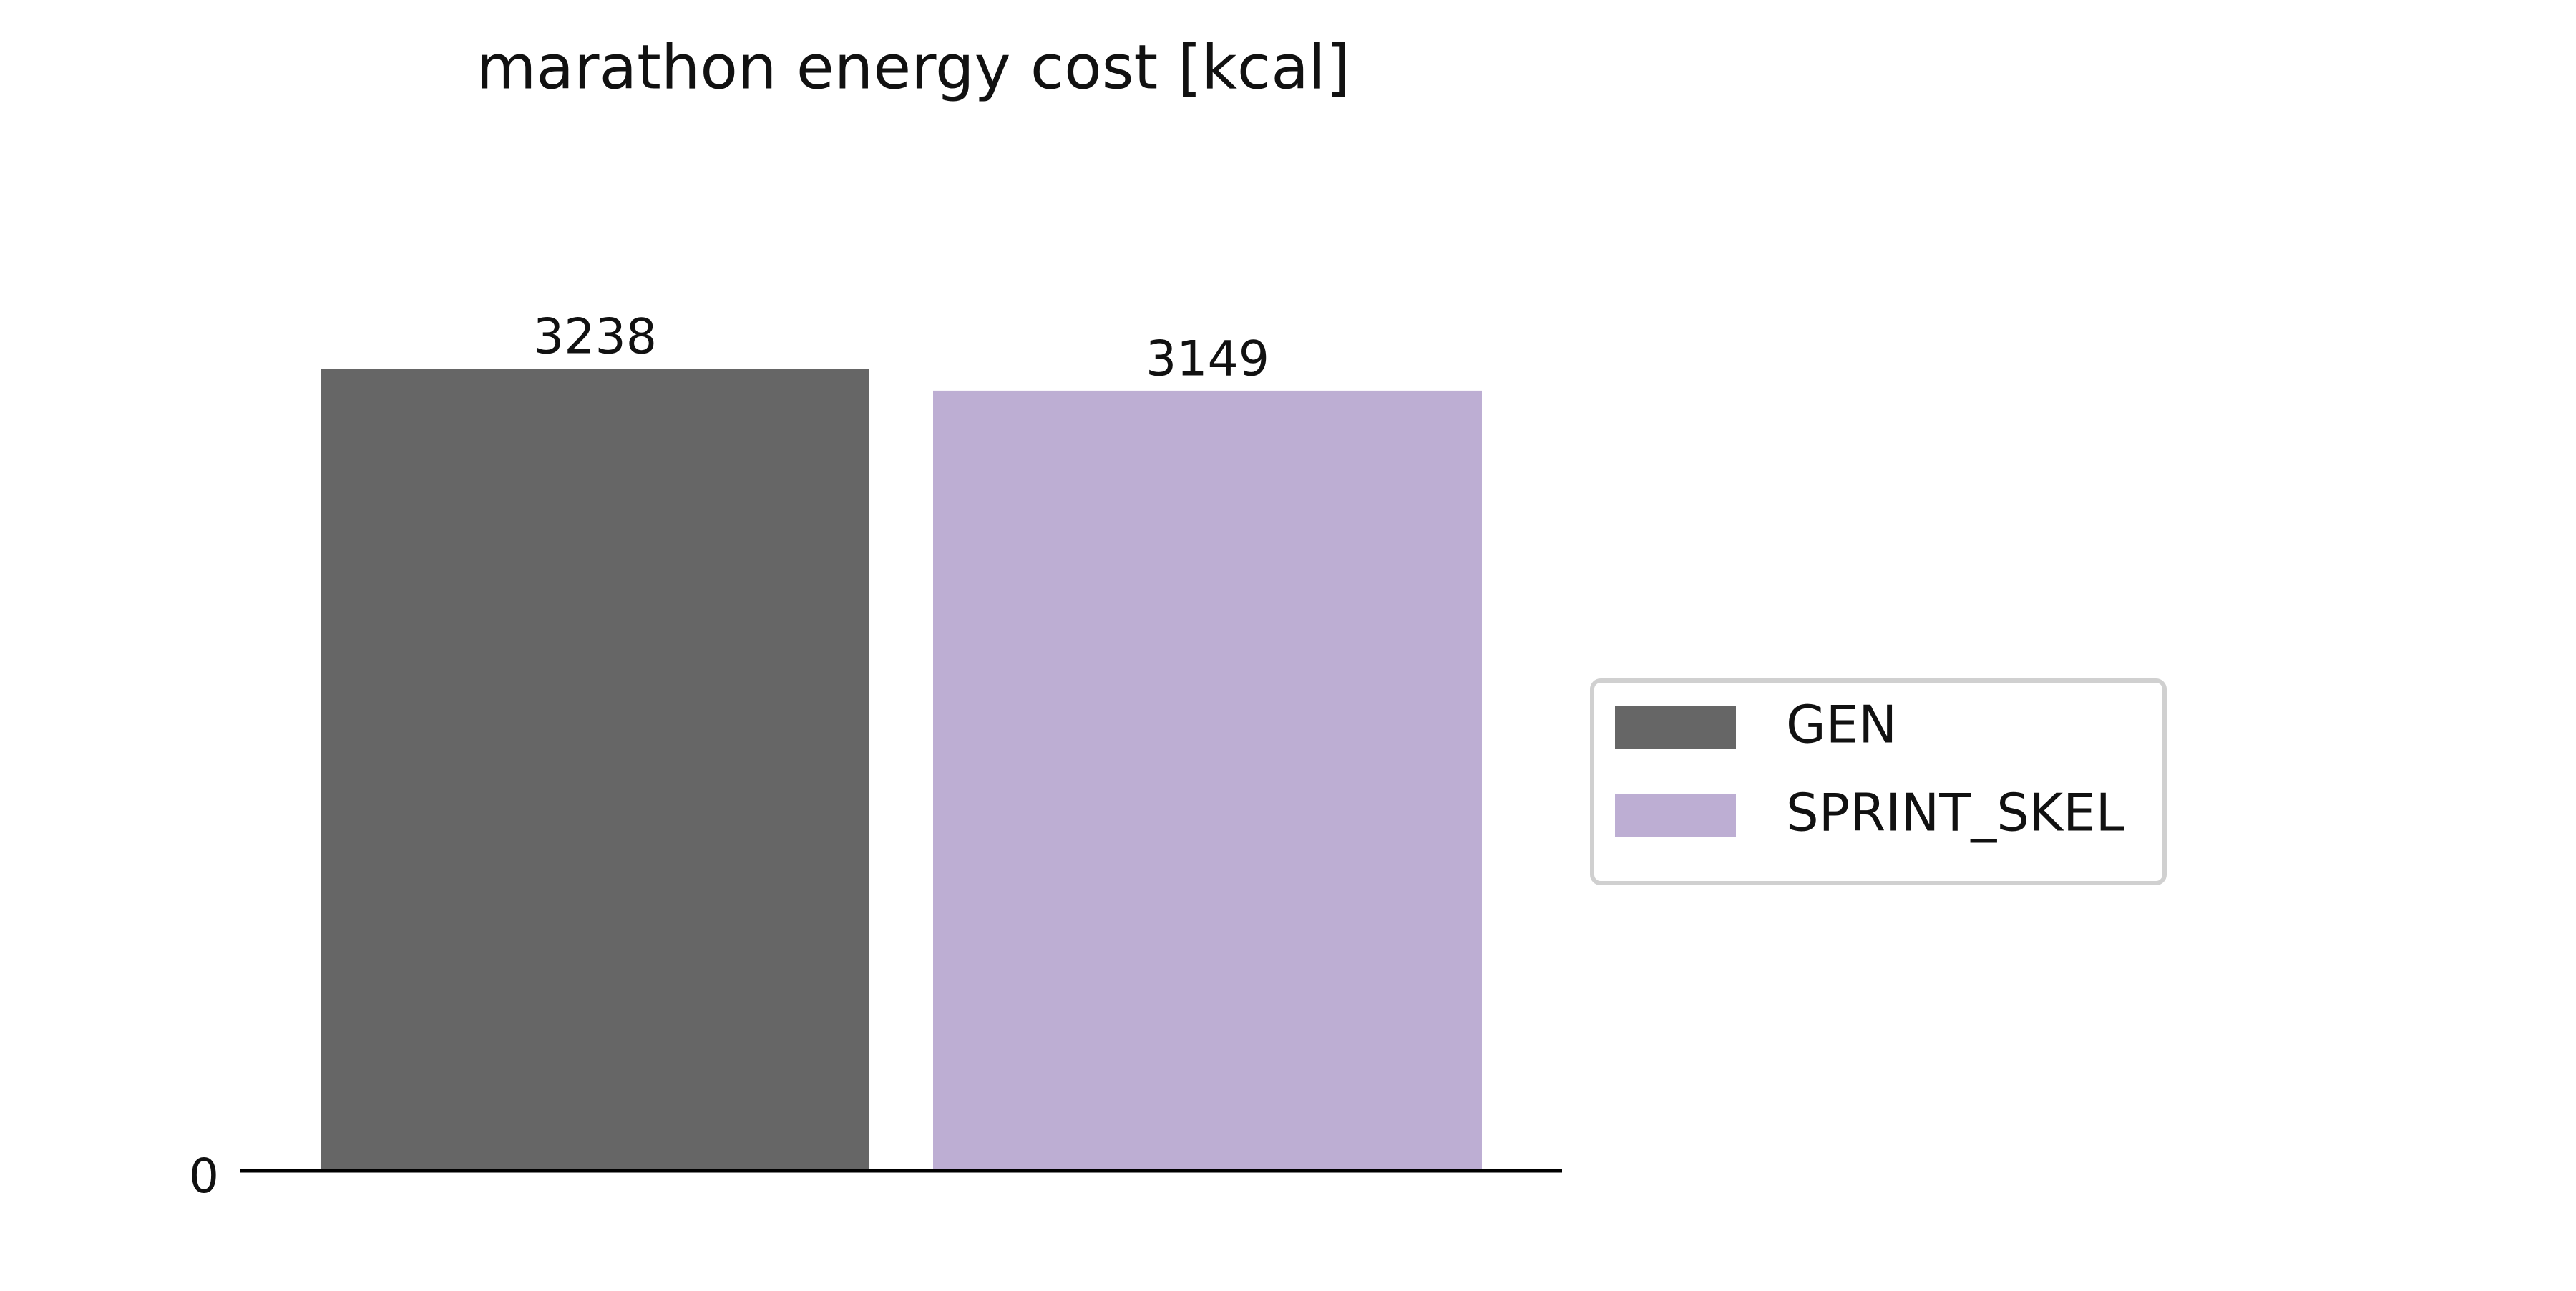 The image size is (2576, 1291). I want to click on value-label: 3238, so click(595, 337).